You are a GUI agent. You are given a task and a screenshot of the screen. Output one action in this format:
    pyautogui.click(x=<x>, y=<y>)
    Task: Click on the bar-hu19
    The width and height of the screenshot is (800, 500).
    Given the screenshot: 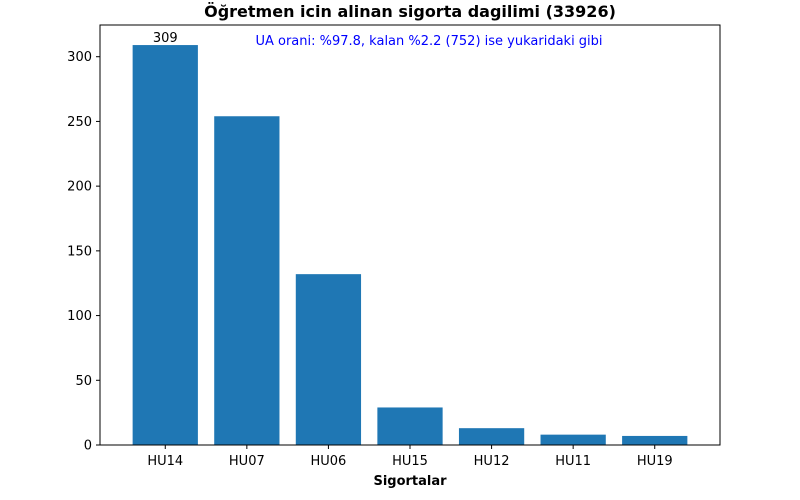 What is the action you would take?
    pyautogui.click(x=655, y=440)
    